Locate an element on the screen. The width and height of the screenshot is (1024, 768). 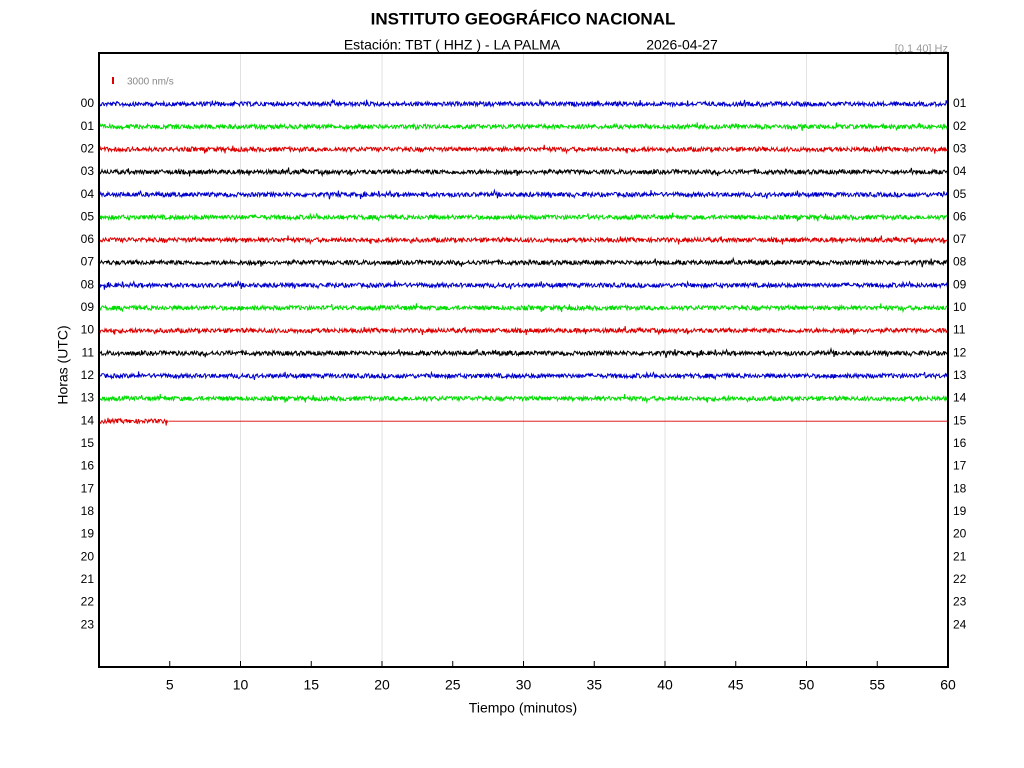
x-tick-label: 55 is located at coordinates (877, 685).